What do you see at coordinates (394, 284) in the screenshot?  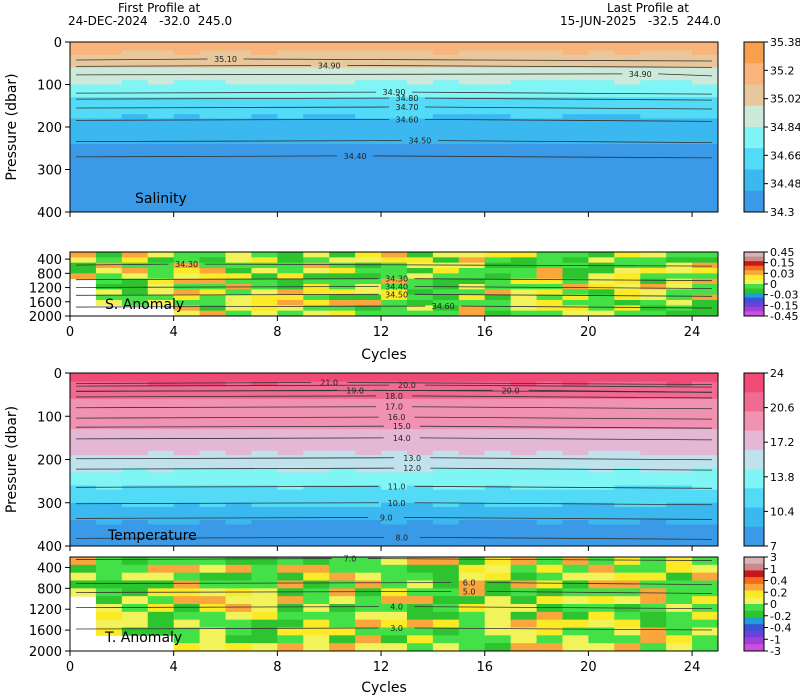 I see `plot-frame` at bounding box center [394, 284].